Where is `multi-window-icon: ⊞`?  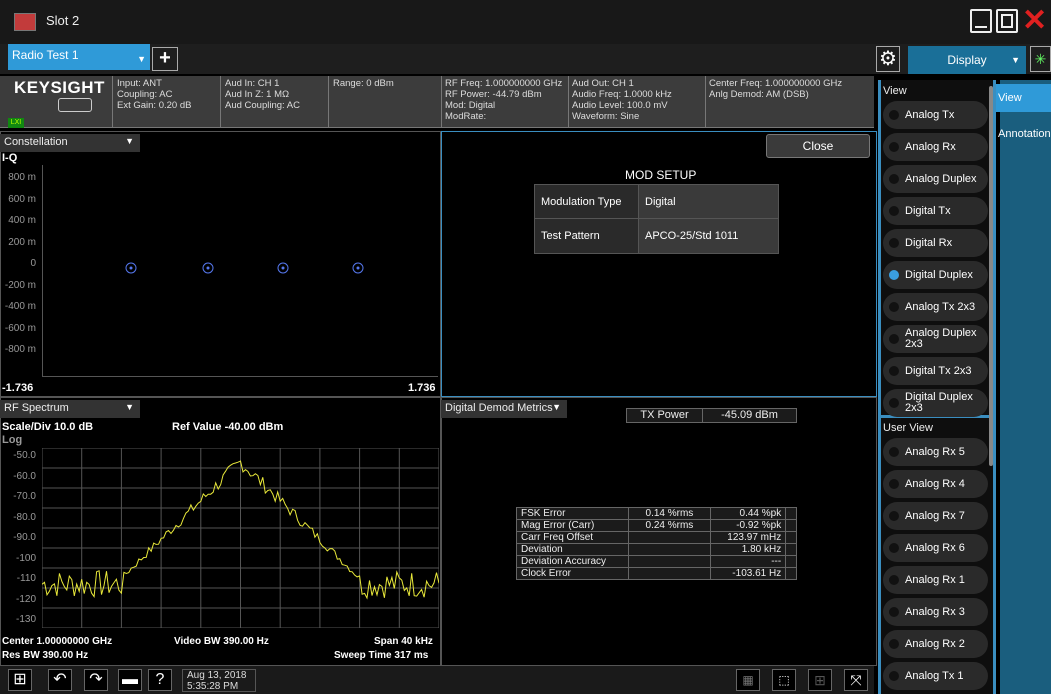 multi-window-icon: ⊞ is located at coordinates (820, 680).